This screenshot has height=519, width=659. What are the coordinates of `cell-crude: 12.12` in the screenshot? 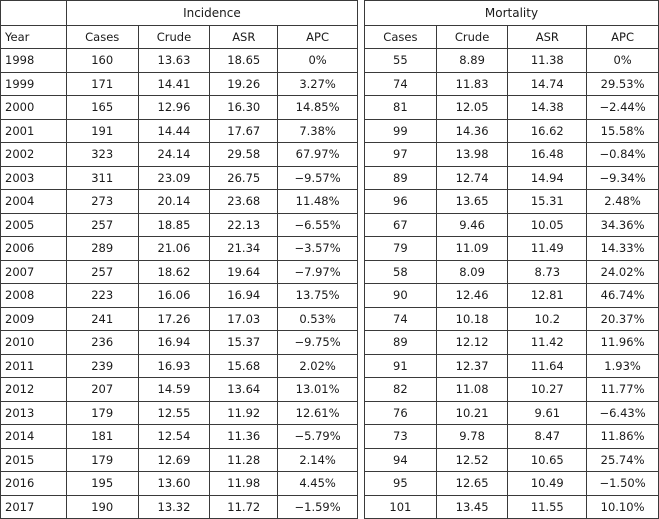 It's located at (472, 342).